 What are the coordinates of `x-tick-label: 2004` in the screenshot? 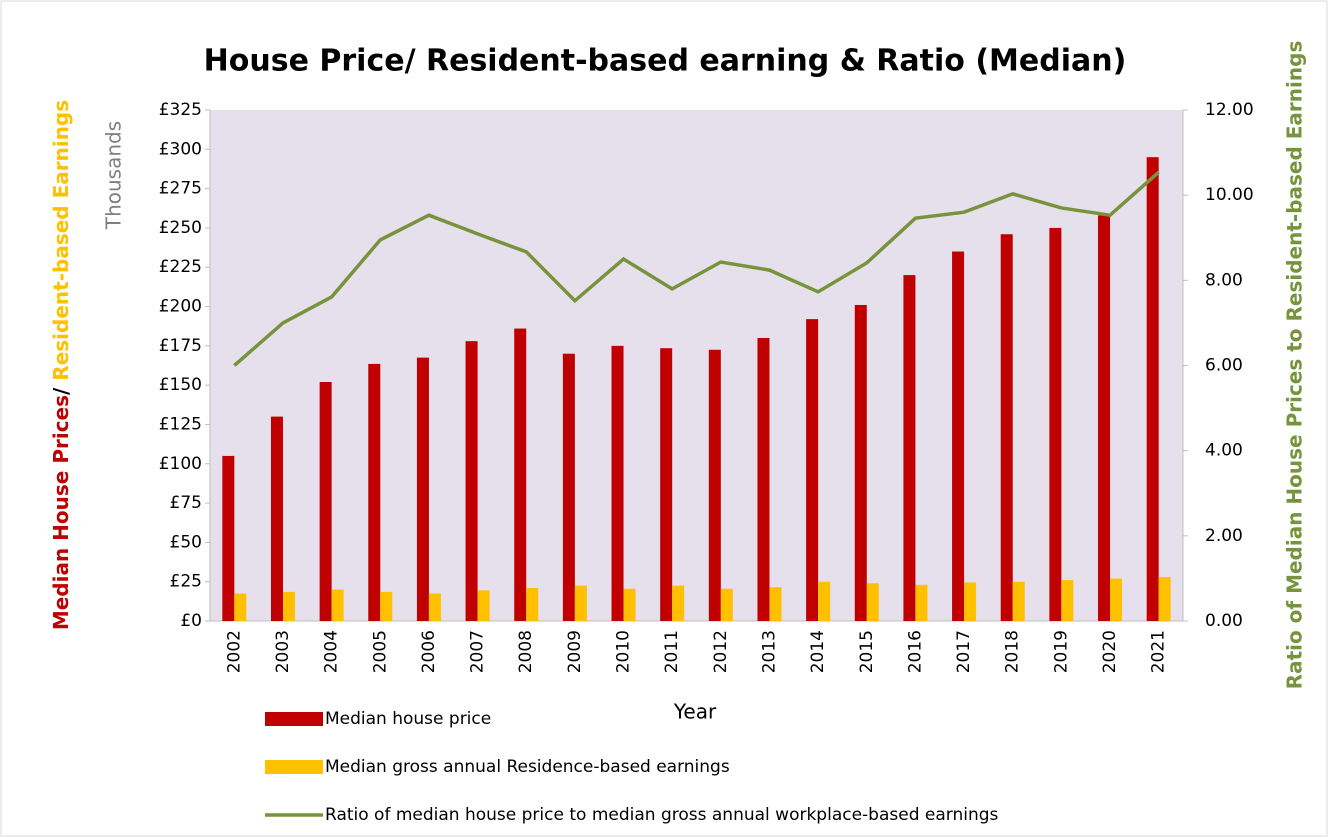 It's located at (332, 651).